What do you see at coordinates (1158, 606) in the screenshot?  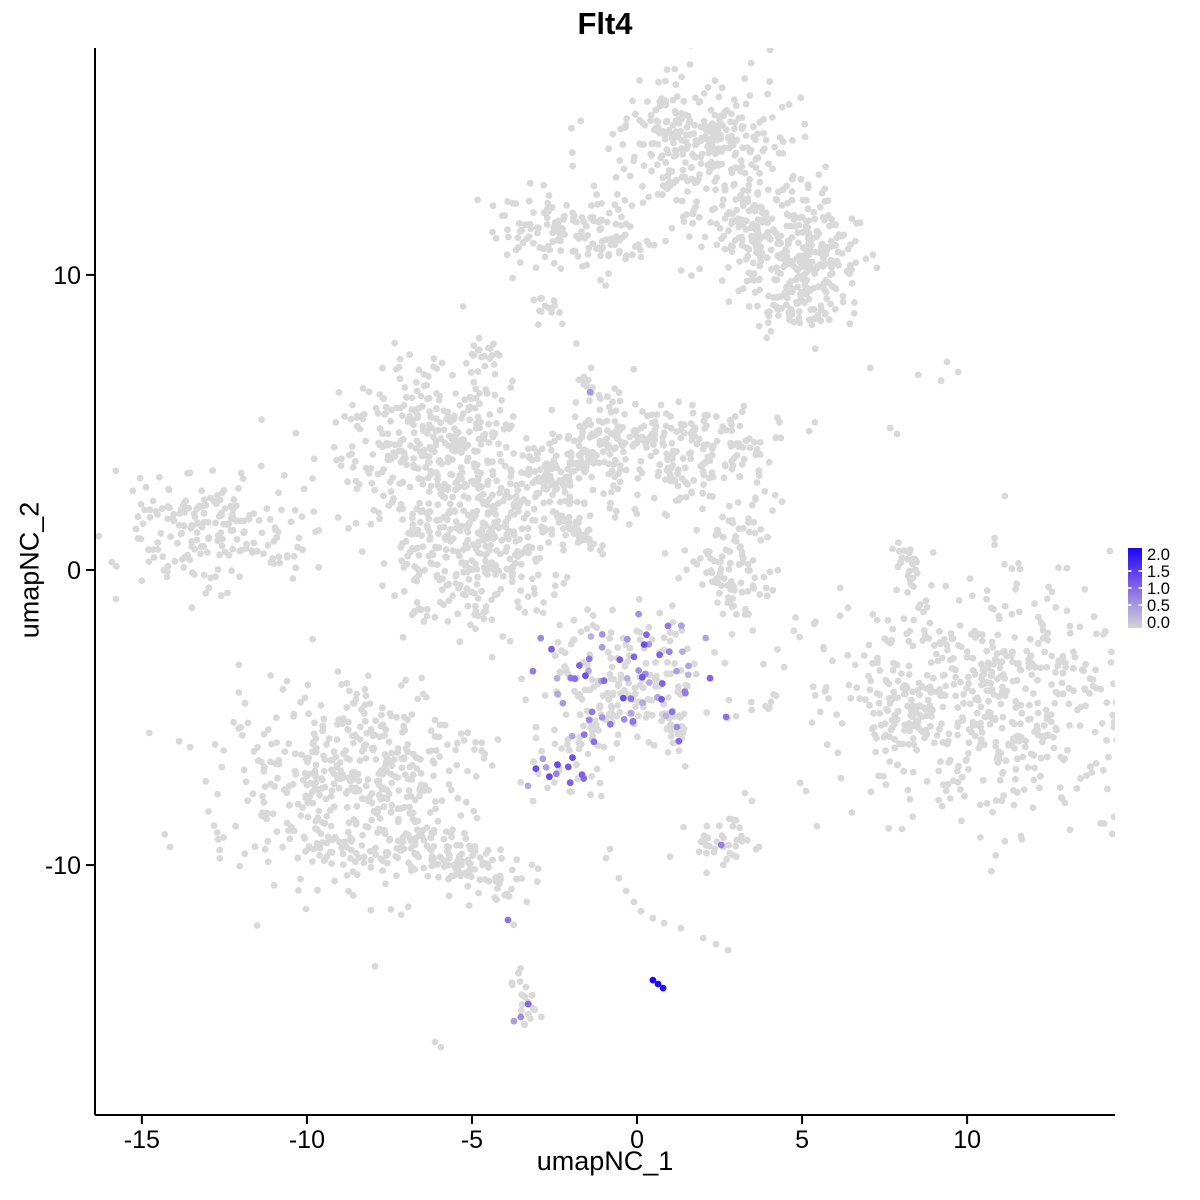 I see `colorbar-tick-label: 0.5` at bounding box center [1158, 606].